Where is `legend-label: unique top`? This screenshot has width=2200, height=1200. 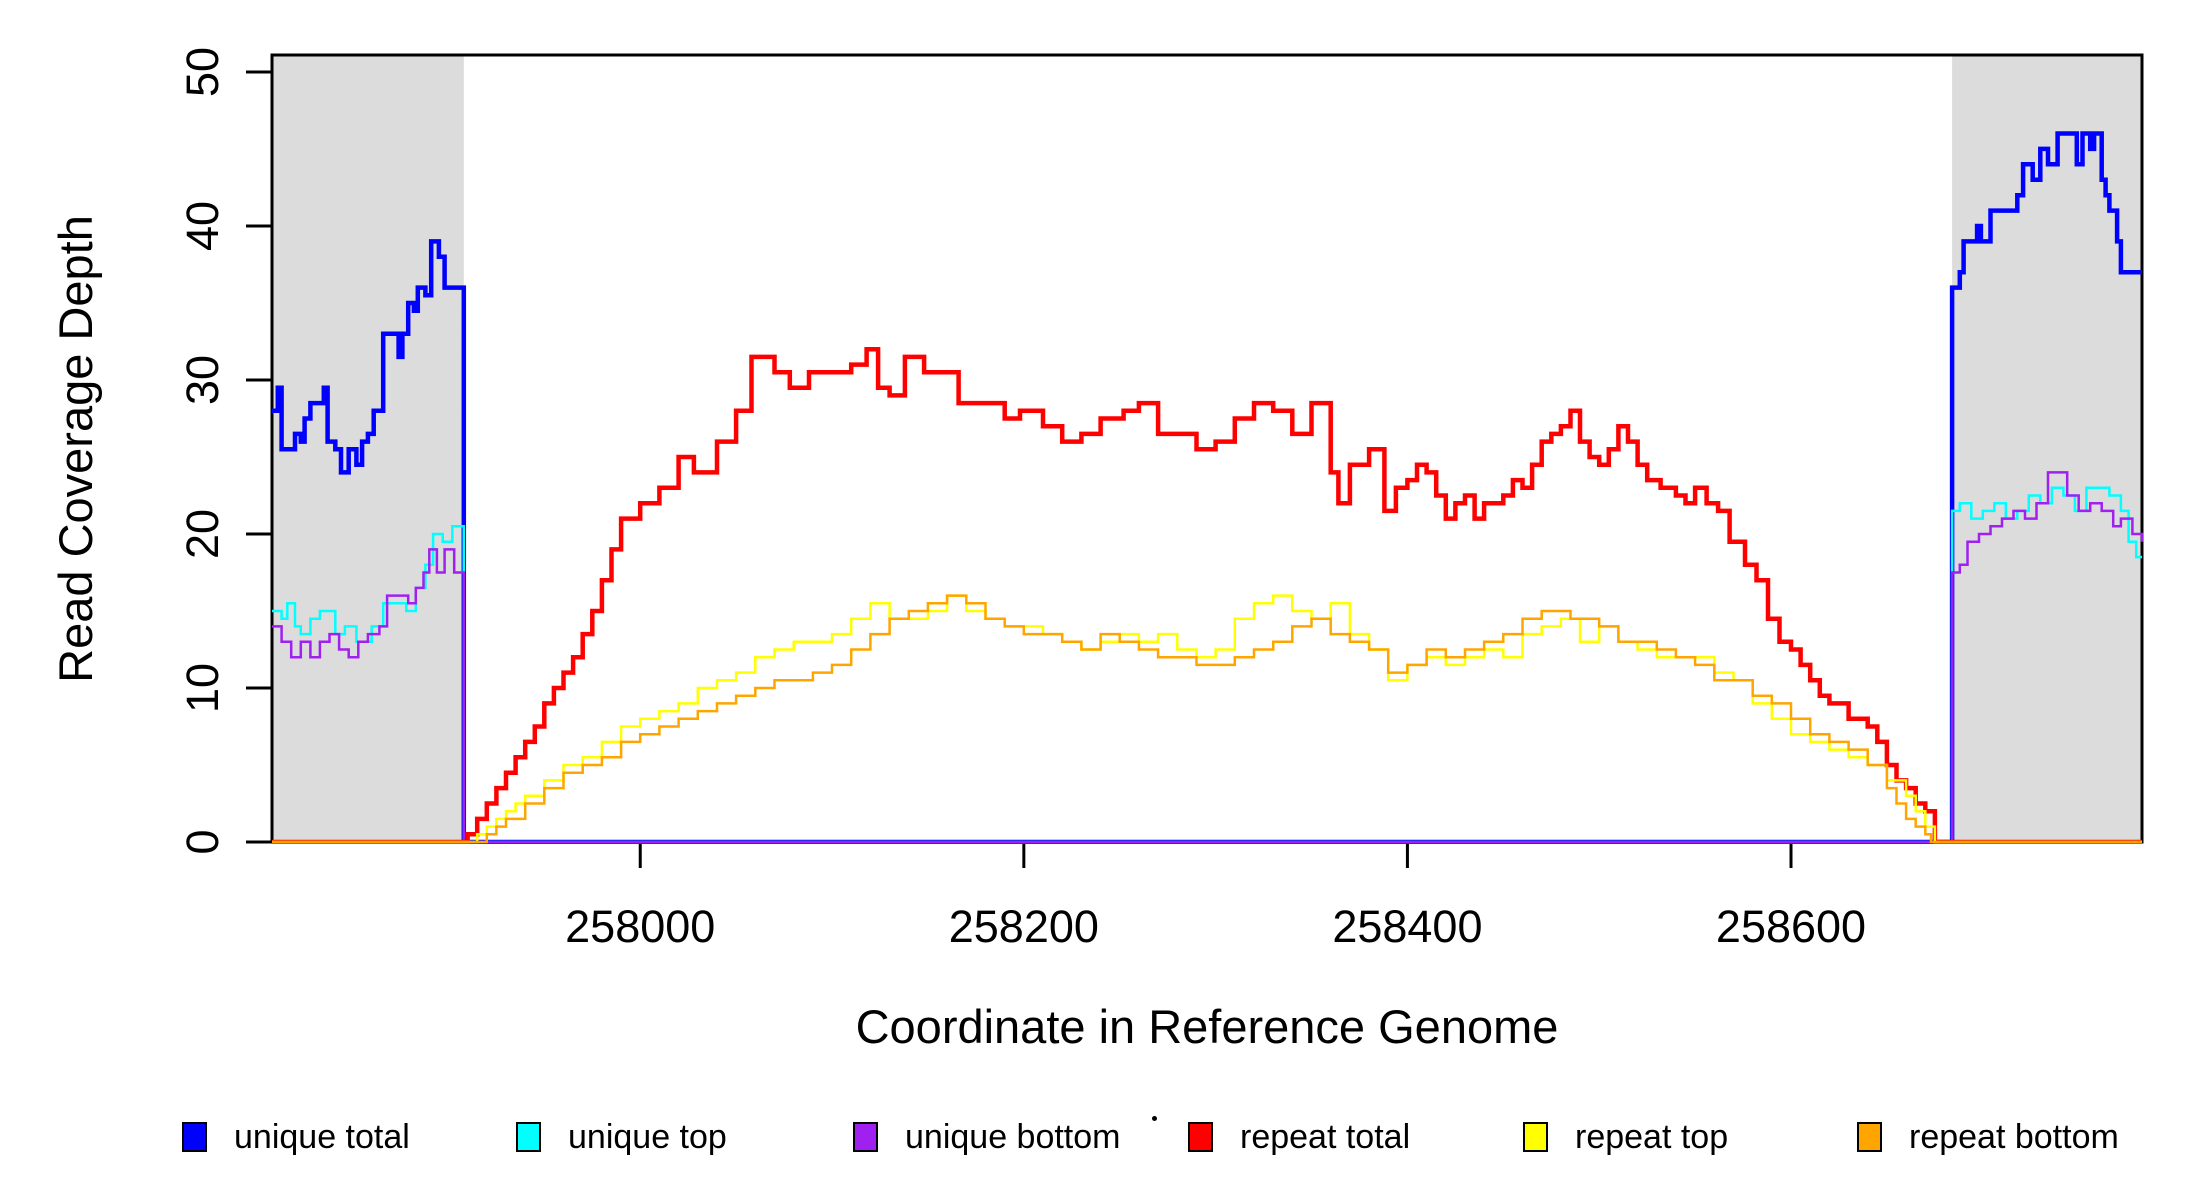
legend-label: unique top is located at coordinates (647, 1136).